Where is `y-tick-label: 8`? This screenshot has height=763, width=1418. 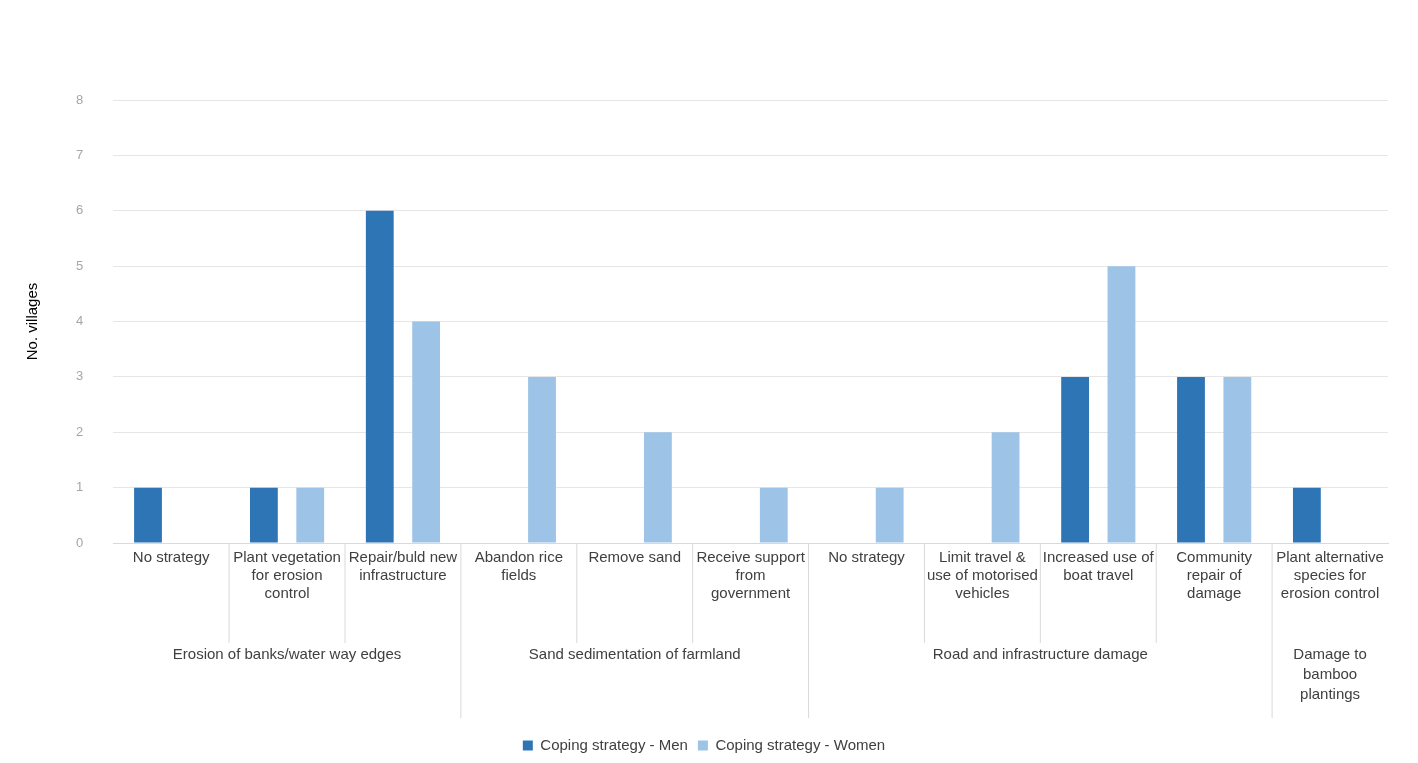 y-tick-label: 8 is located at coordinates (80, 99).